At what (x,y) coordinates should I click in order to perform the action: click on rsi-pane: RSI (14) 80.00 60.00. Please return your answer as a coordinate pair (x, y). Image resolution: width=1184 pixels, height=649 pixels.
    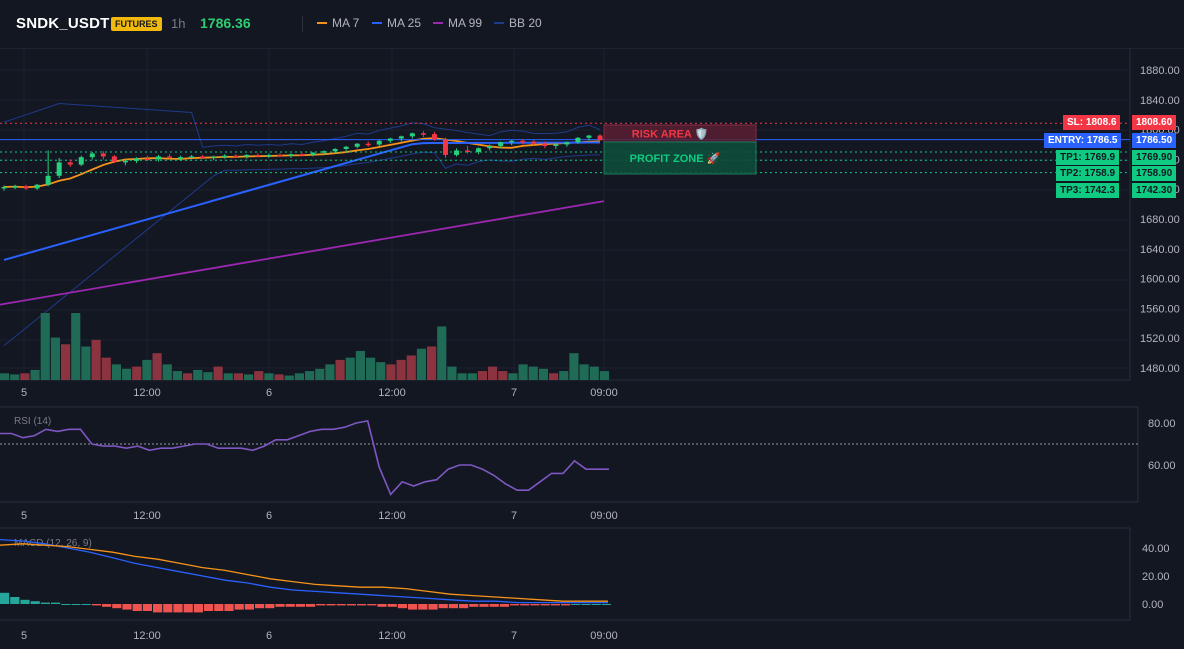
    Looking at the image, I should click on (588, 456).